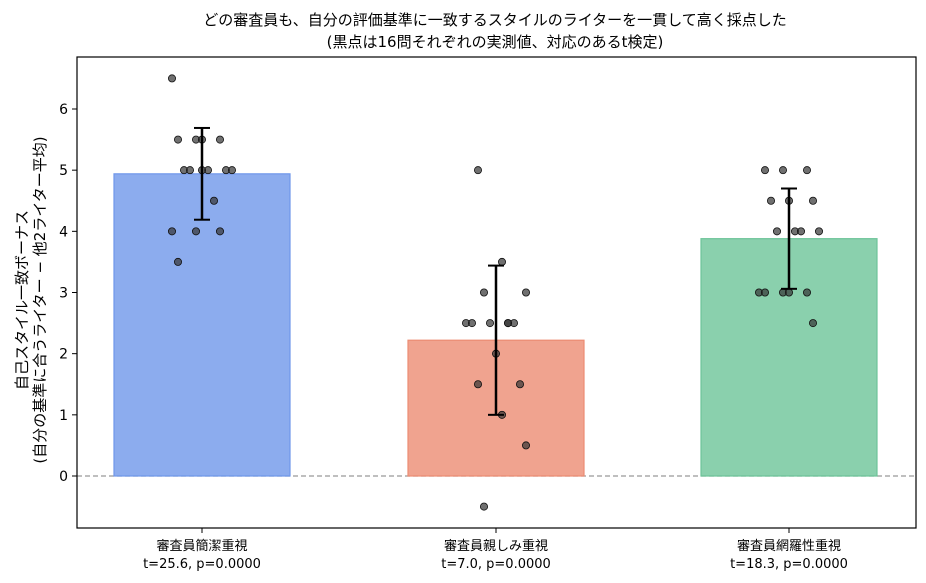  I want to click on y-tick-label: 0, so click(63, 477).